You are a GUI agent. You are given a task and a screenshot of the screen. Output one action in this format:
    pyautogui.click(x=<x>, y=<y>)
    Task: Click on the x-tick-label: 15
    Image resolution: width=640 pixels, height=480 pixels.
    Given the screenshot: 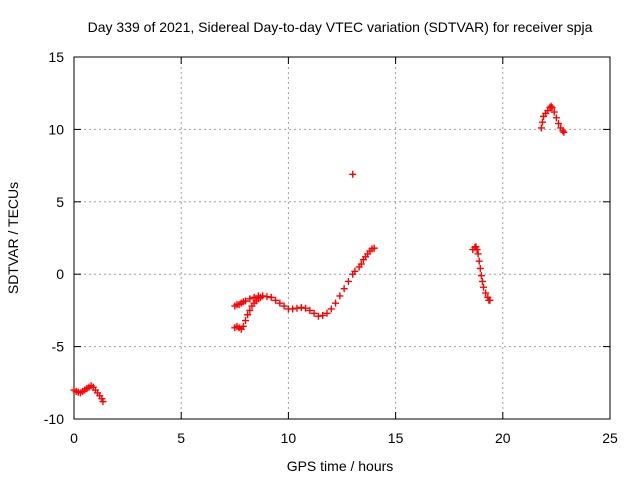 What is the action you would take?
    pyautogui.click(x=396, y=438)
    